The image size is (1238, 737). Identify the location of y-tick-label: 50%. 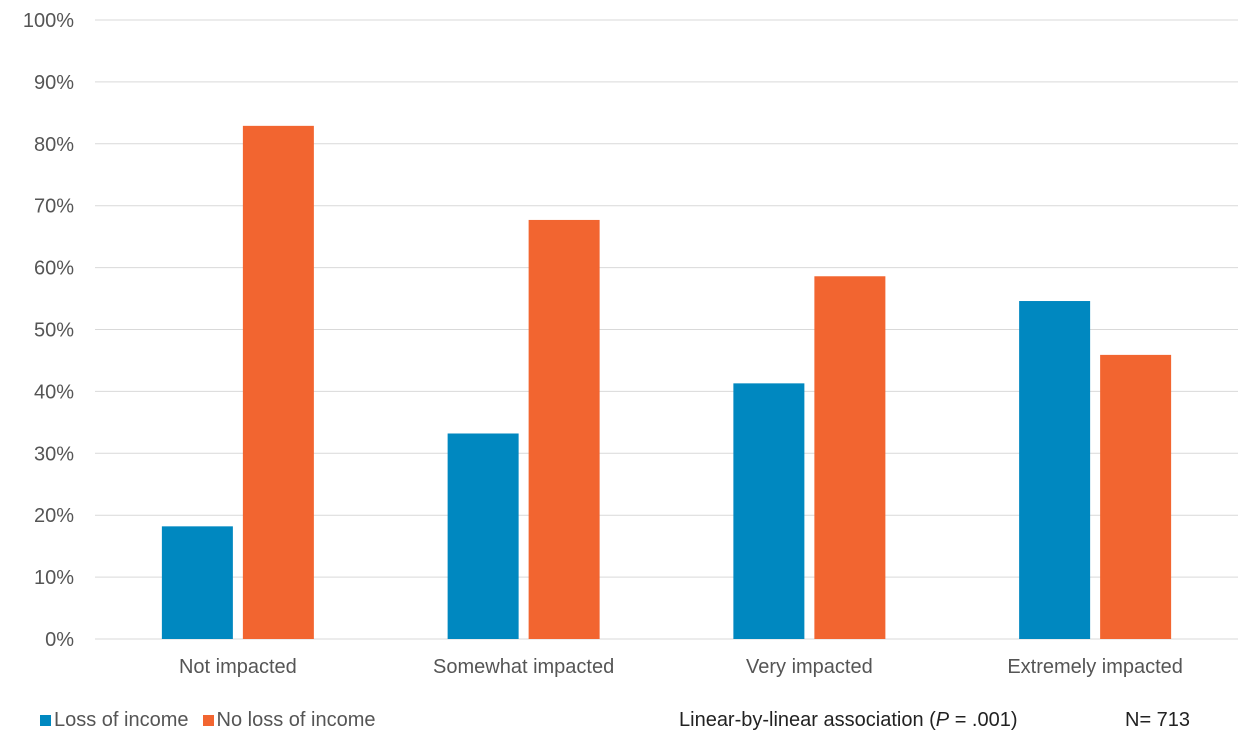
(54, 331).